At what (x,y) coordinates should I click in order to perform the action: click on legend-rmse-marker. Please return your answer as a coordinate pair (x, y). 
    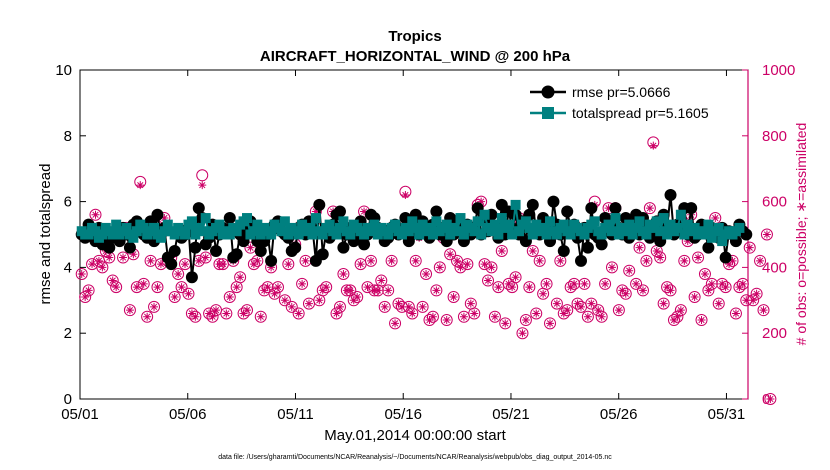
    Looking at the image, I should click on (548, 92).